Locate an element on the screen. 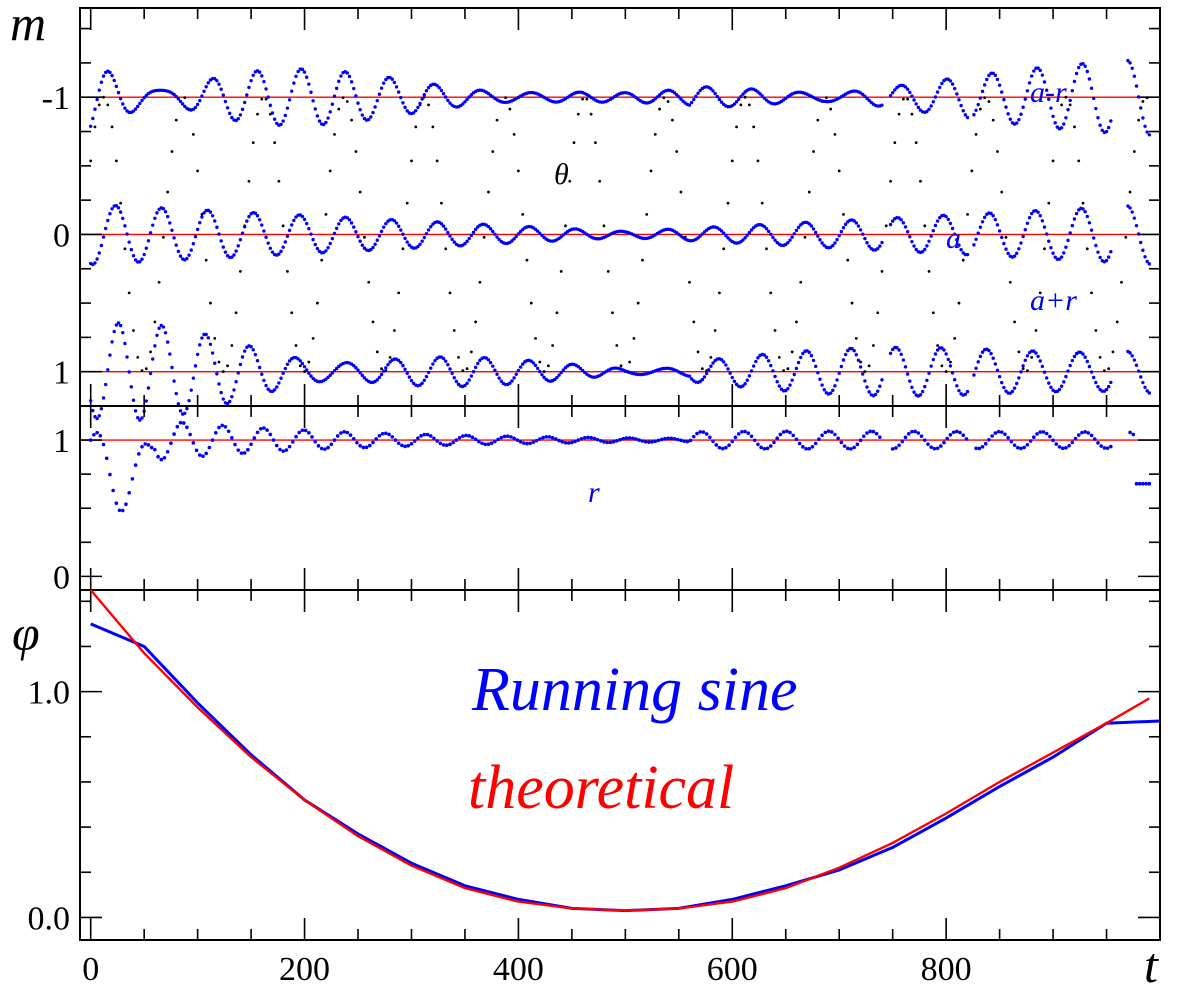 The height and width of the screenshot is (991, 1188). y-axis-label: φ is located at coordinates (26, 633).